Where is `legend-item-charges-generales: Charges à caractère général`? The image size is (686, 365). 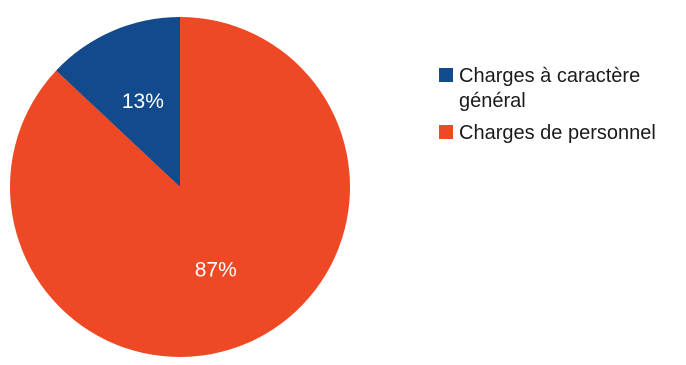 legend-item-charges-generales: Charges à caractère général is located at coordinates (559, 89).